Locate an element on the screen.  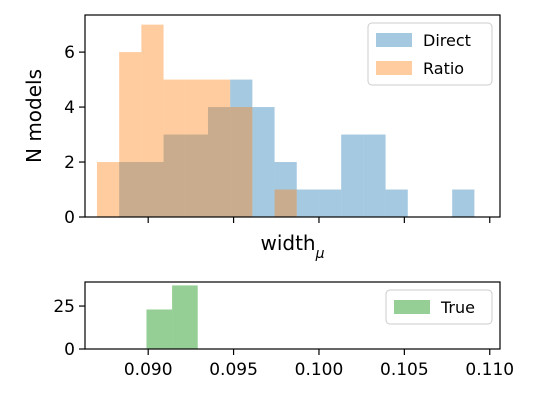
legend-label-ratio: Ratio is located at coordinates (443, 68).